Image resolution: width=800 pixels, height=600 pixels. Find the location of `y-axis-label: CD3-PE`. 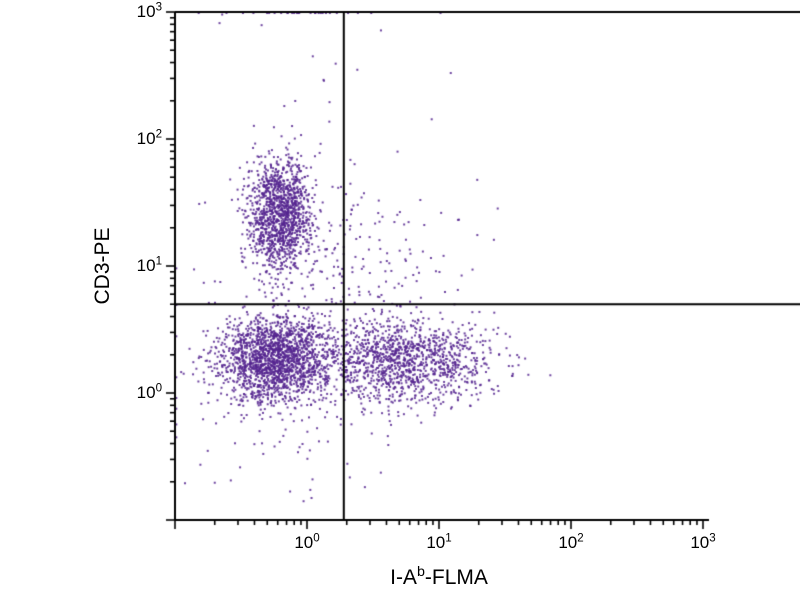

y-axis-label: CD3-PE is located at coordinates (103, 265).